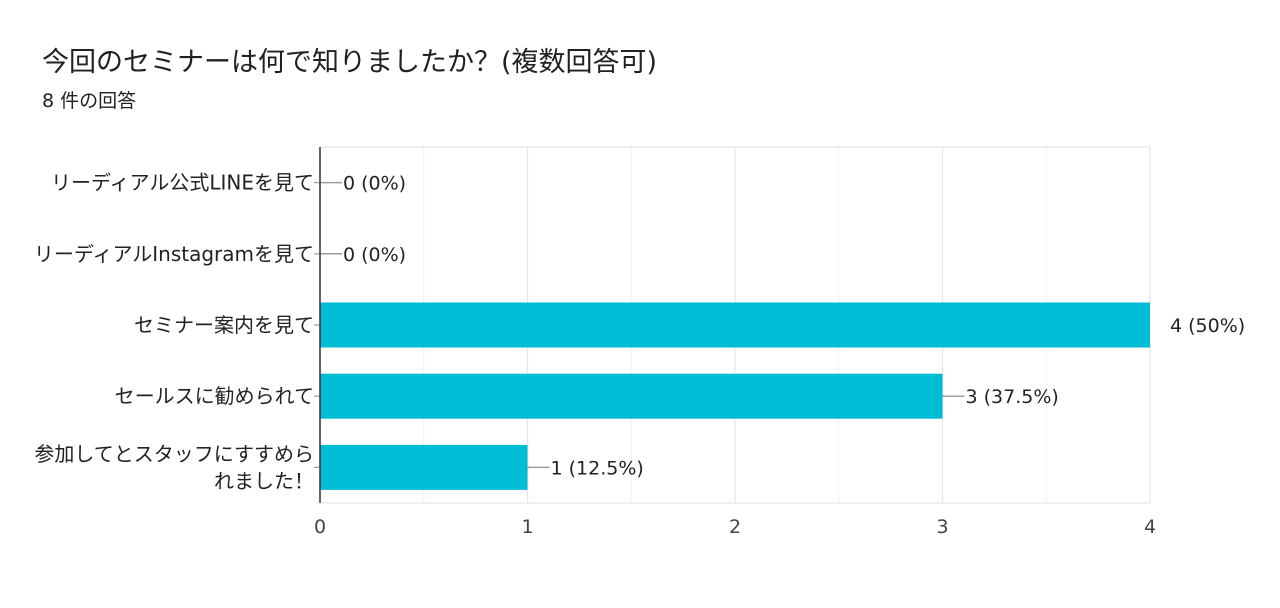 This screenshot has width=1280, height=608. I want to click on data-label: 4 (50%), so click(1207, 326).